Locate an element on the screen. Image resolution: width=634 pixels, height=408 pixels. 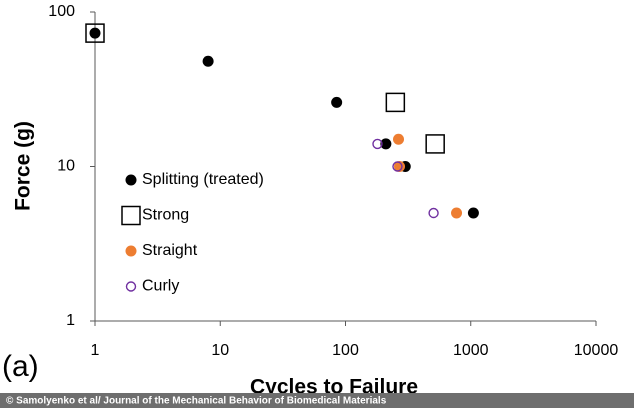
y-axis-title: Force (g) is located at coordinates (23, 166).